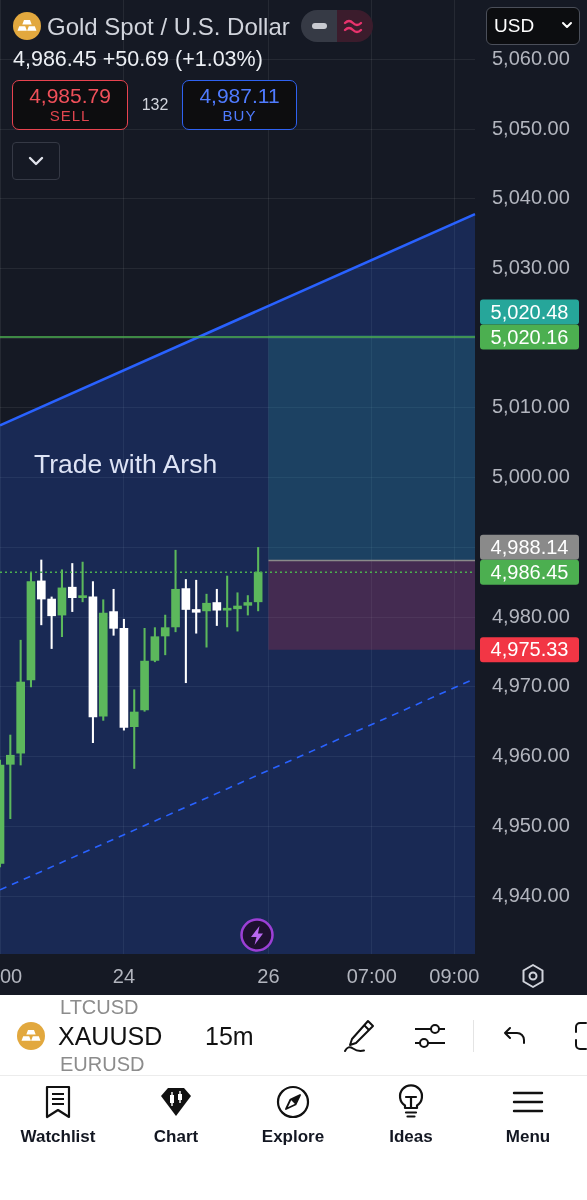  What do you see at coordinates (110, 1036) in the screenshot?
I see `text: XAUUSD` at bounding box center [110, 1036].